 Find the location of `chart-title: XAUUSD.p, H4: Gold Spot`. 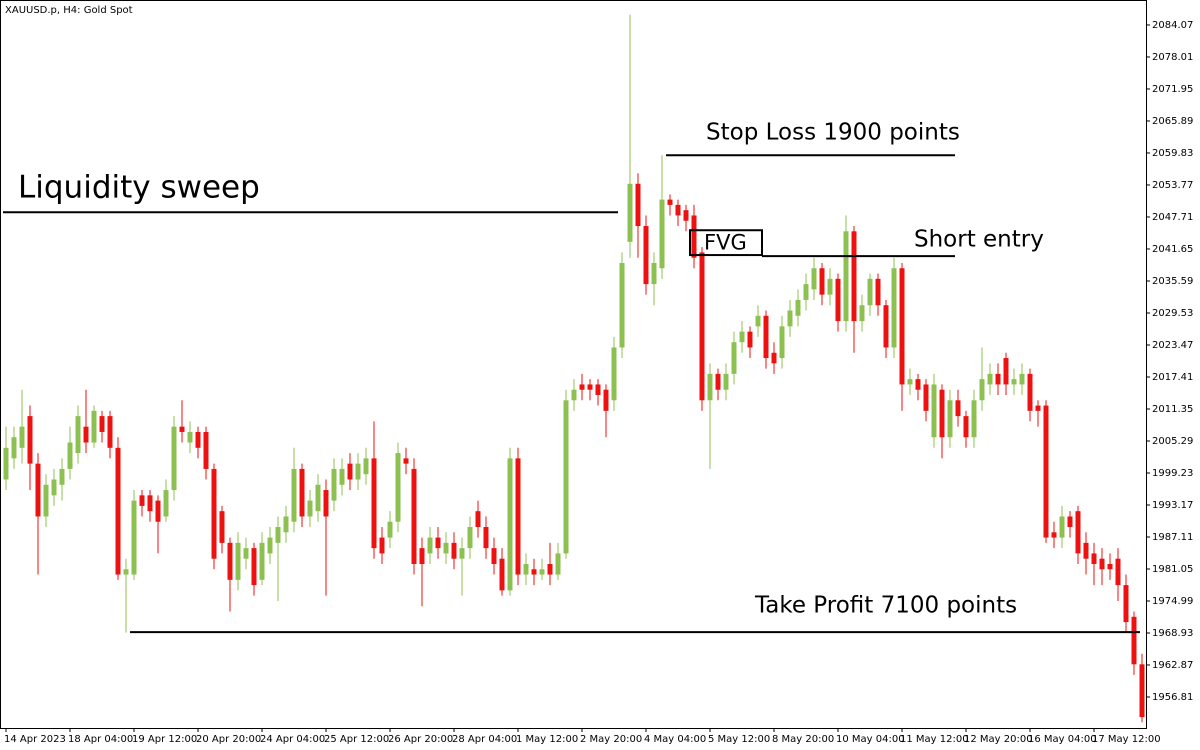

chart-title: XAUUSD.p, H4: Gold Spot is located at coordinates (69, 10).